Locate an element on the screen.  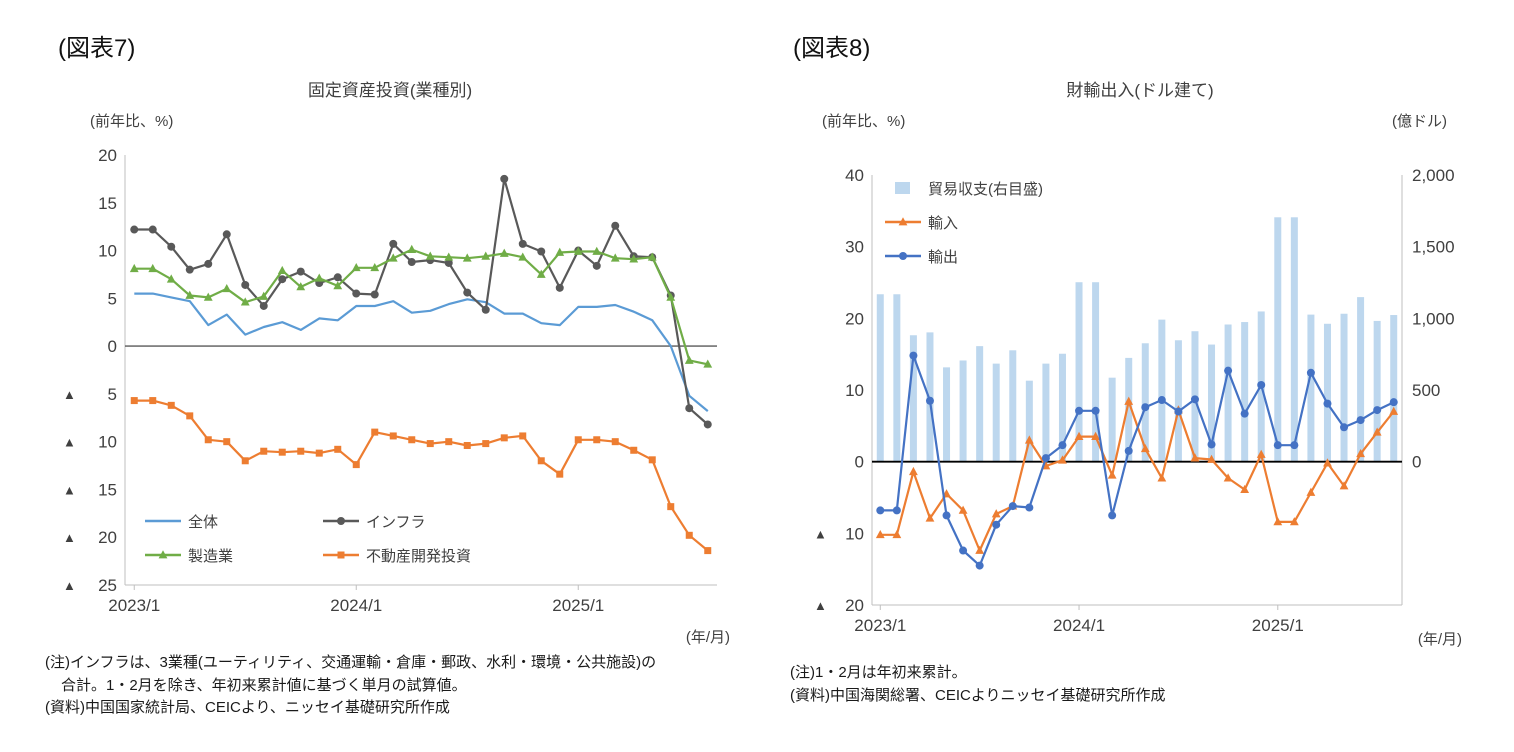
figure8-note-line2: (資料)中国海関総署、CEICよりニッセイ基礎研究所作成 is located at coordinates (978, 695).